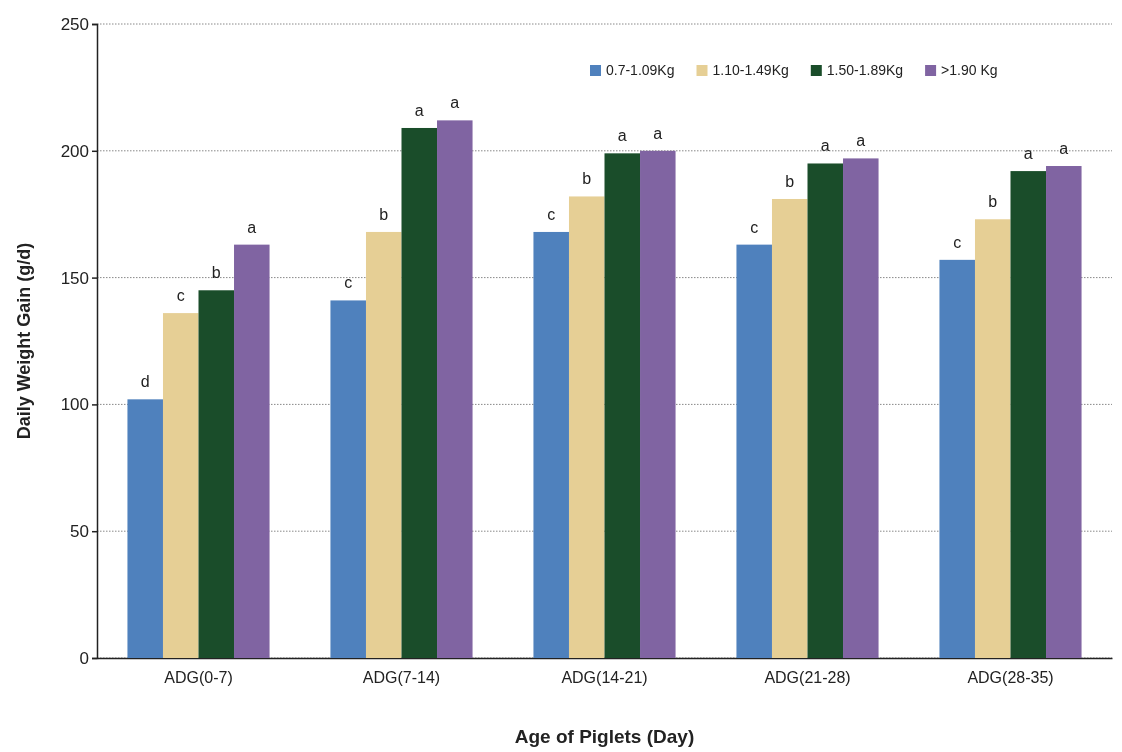  What do you see at coordinates (74, 24) in the screenshot?
I see `y-tick-label: 250` at bounding box center [74, 24].